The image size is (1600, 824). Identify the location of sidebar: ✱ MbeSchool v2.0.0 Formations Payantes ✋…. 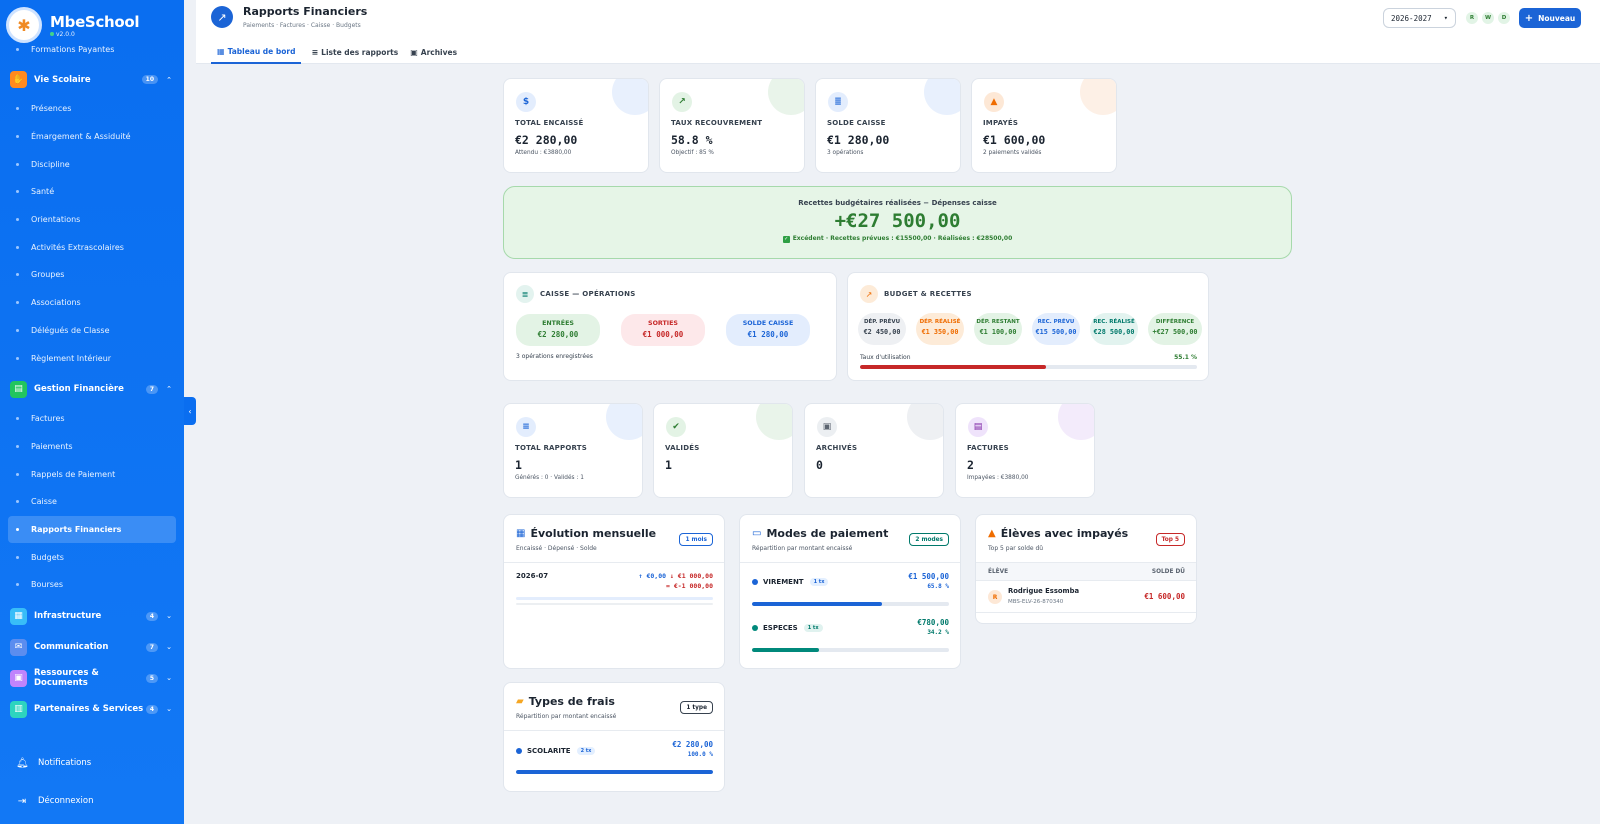
(92, 412).